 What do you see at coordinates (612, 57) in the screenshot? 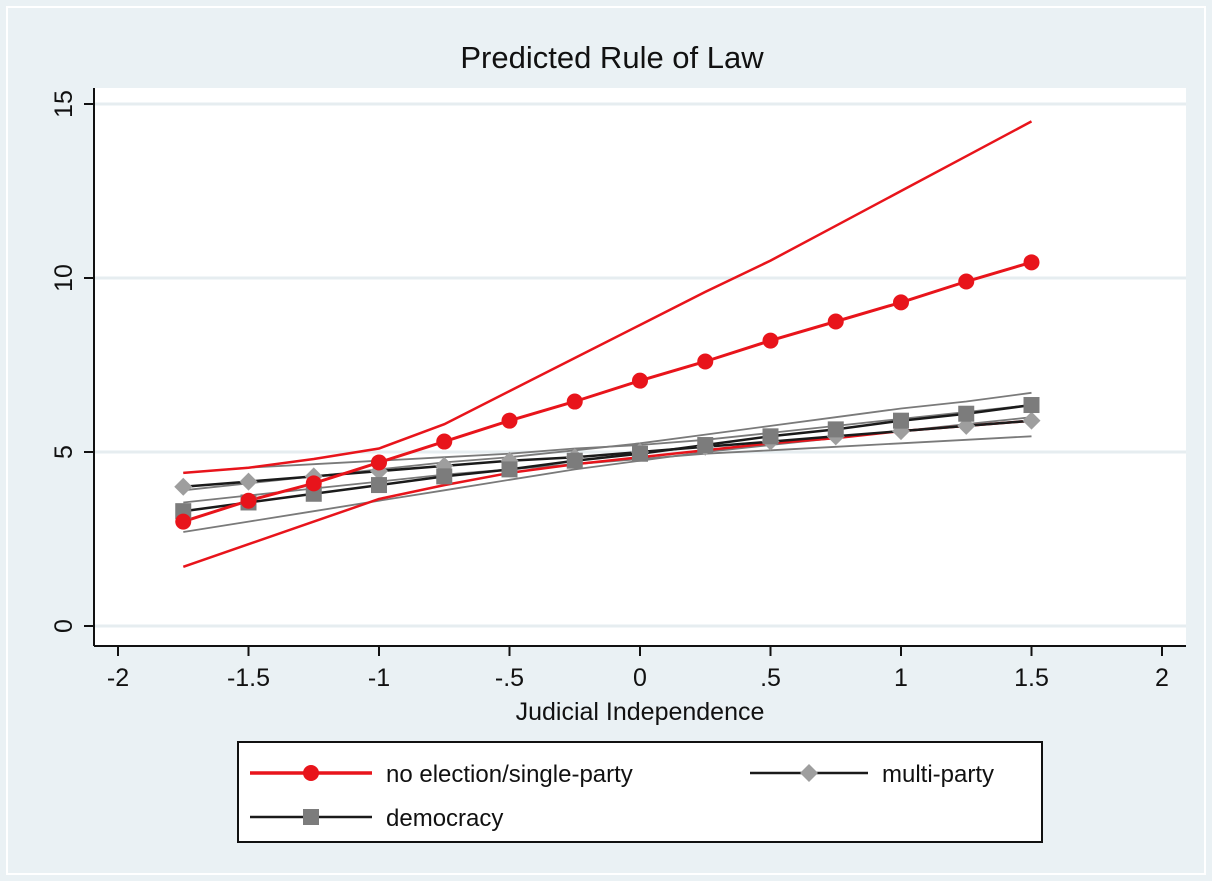
I see `chart-title: Predicted Rule of Law` at bounding box center [612, 57].